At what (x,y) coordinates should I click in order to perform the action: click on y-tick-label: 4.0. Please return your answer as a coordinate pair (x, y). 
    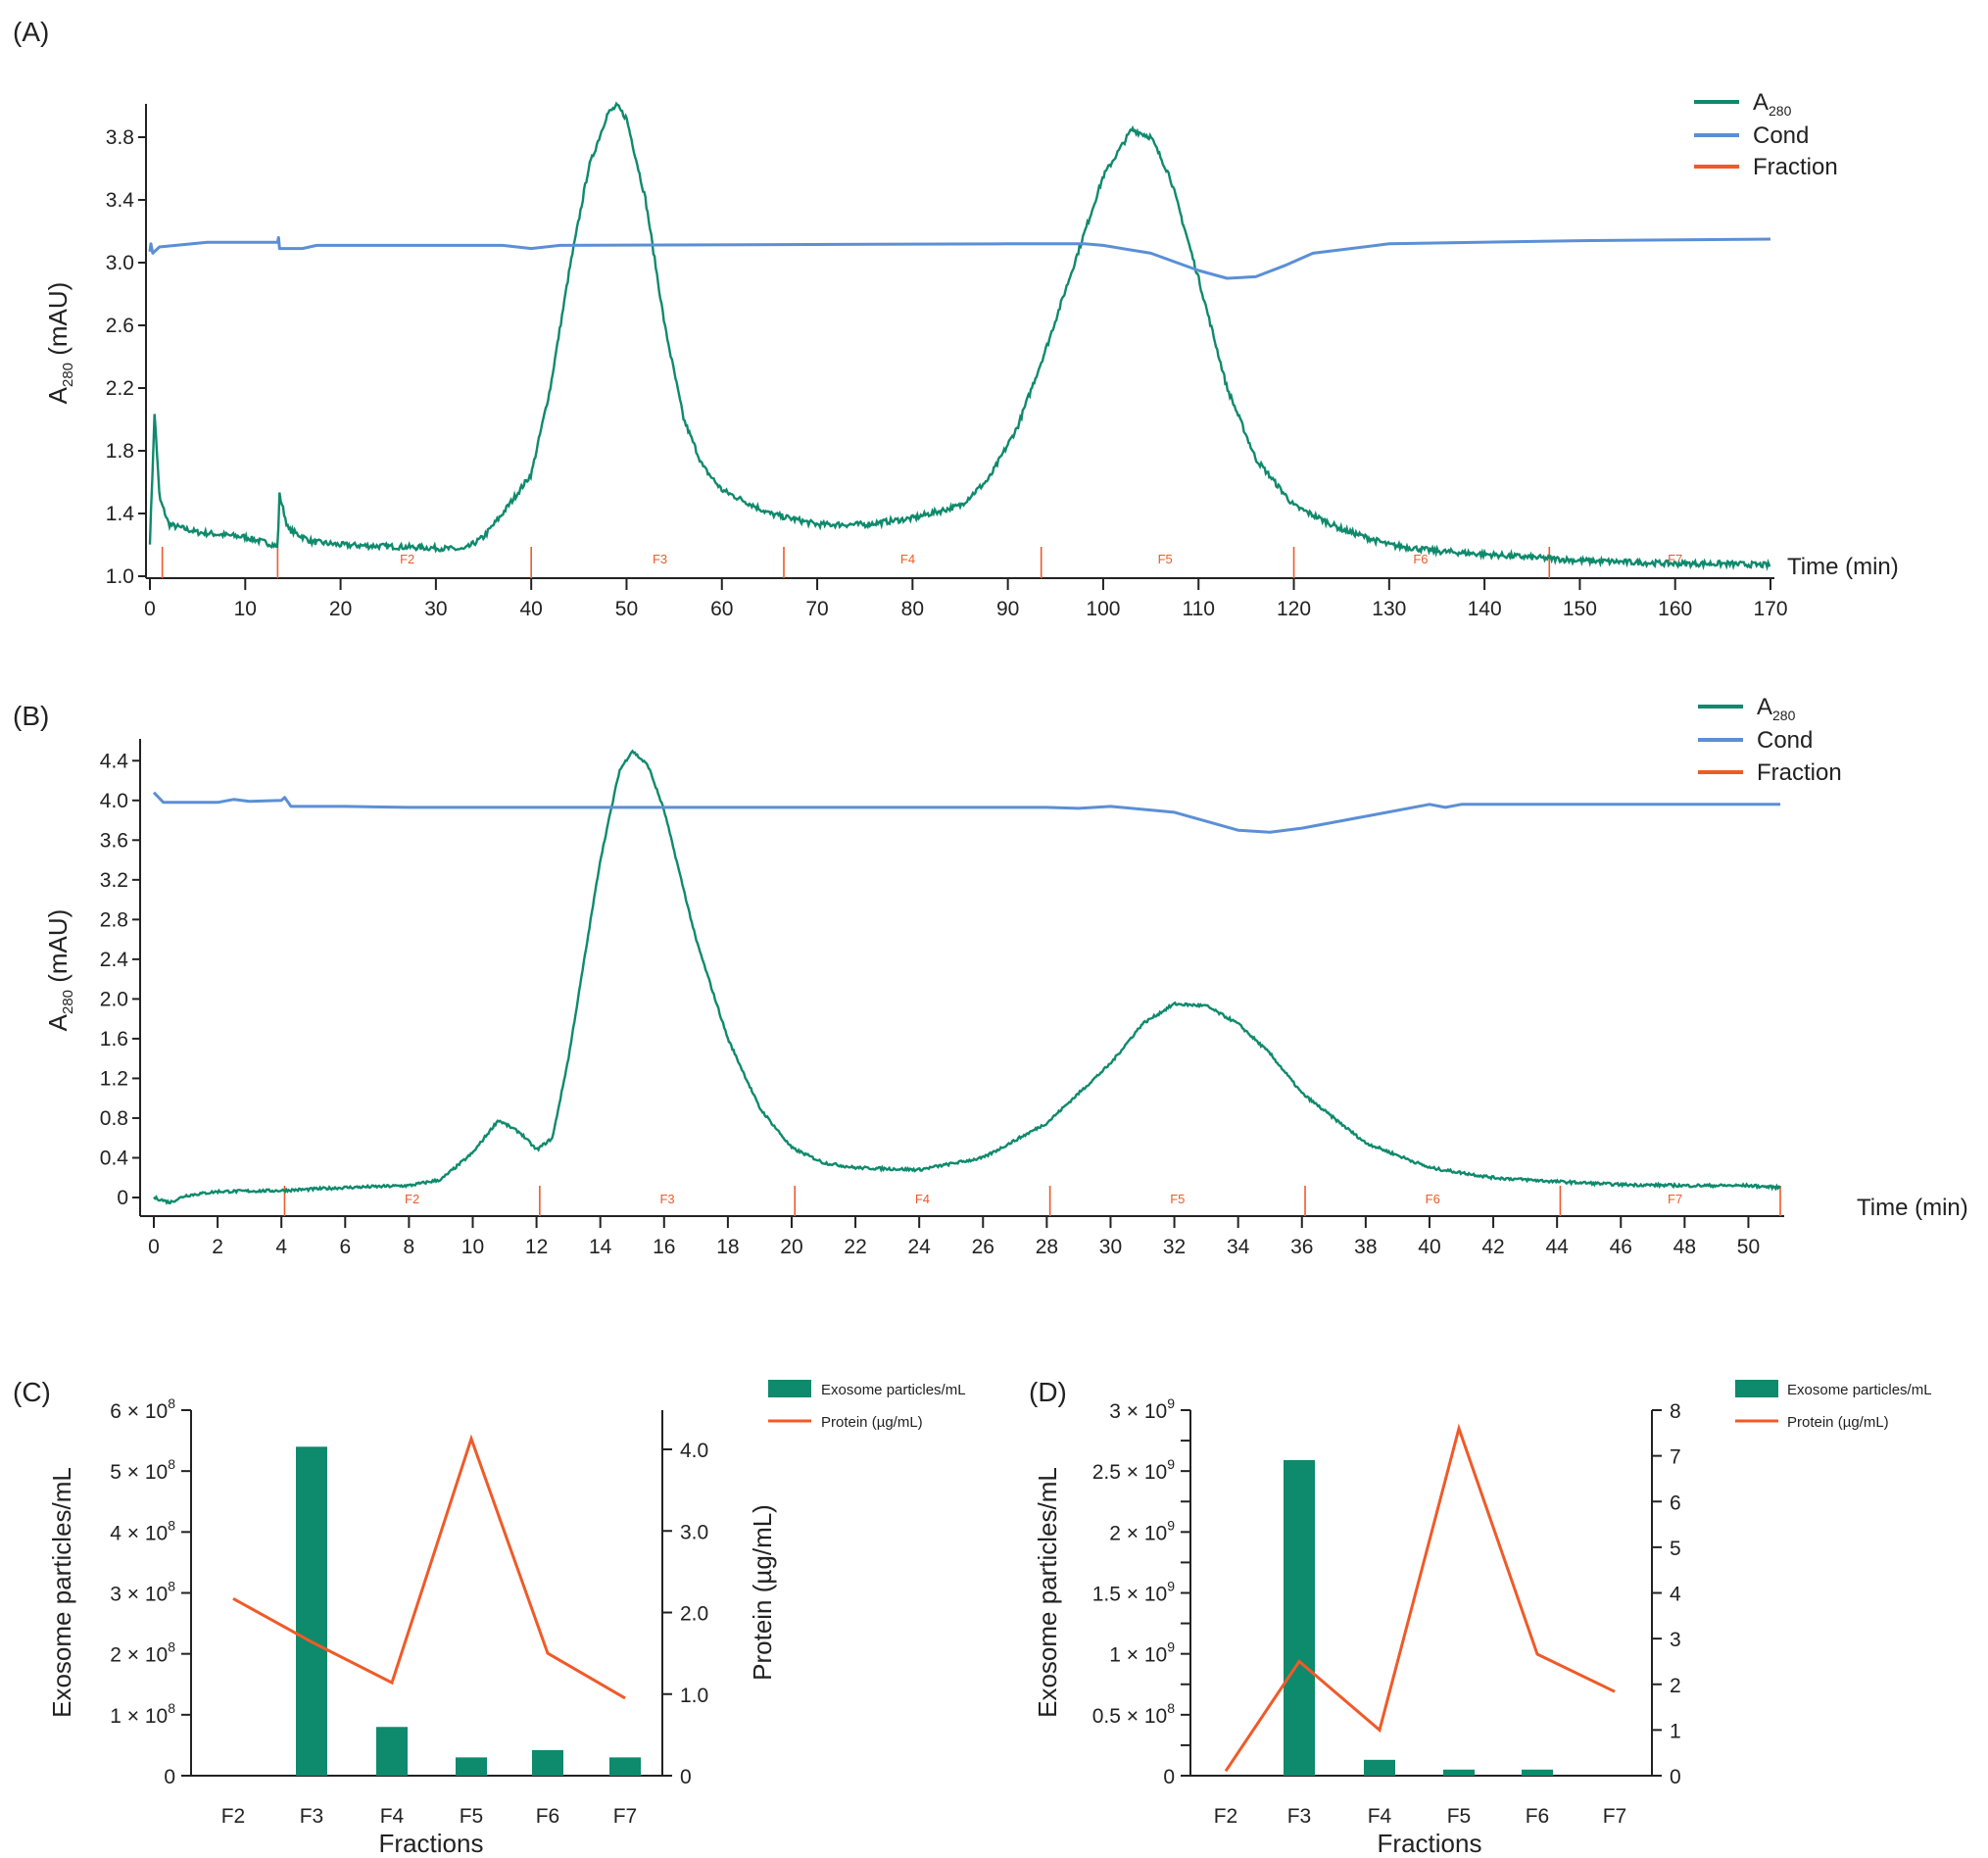
    Looking at the image, I should click on (114, 801).